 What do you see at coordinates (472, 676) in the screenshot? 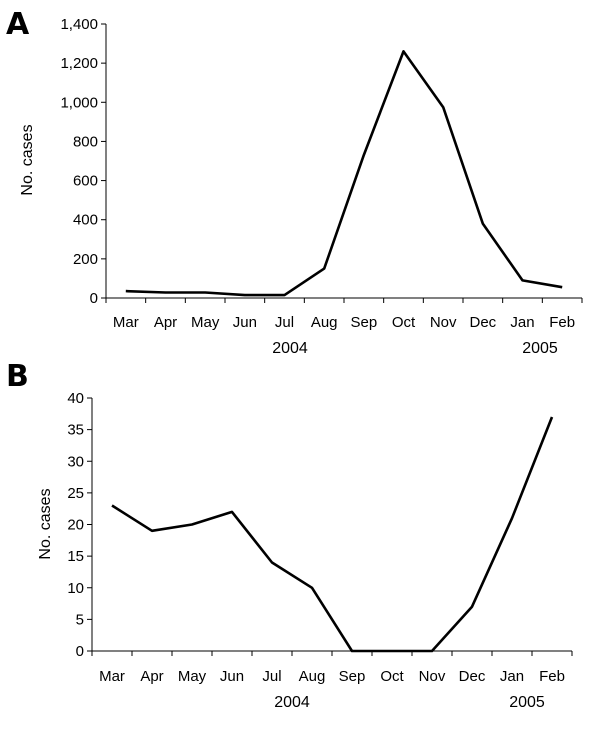
I see `panel-b-x-tick-label: Dec` at bounding box center [472, 676].